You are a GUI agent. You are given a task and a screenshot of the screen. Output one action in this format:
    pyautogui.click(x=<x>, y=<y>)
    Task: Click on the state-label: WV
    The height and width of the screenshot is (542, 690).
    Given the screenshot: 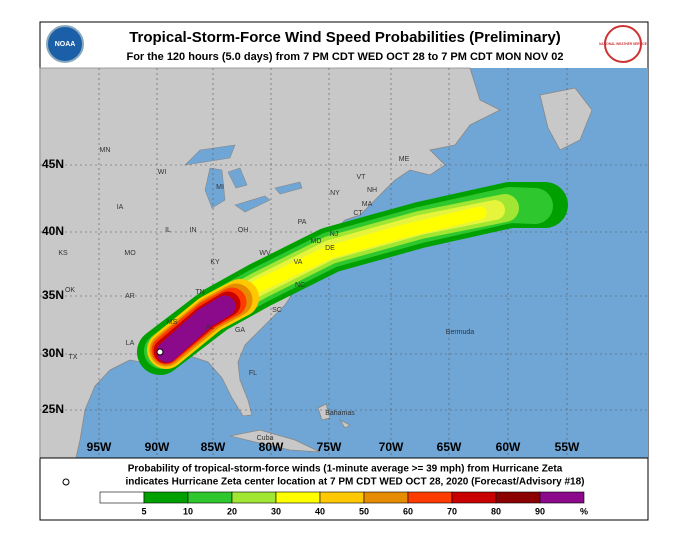 What is the action you would take?
    pyautogui.click(x=265, y=253)
    